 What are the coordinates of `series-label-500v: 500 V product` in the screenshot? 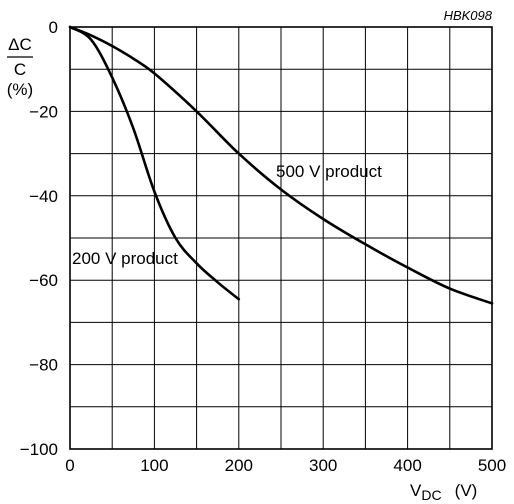 It's located at (329, 171).